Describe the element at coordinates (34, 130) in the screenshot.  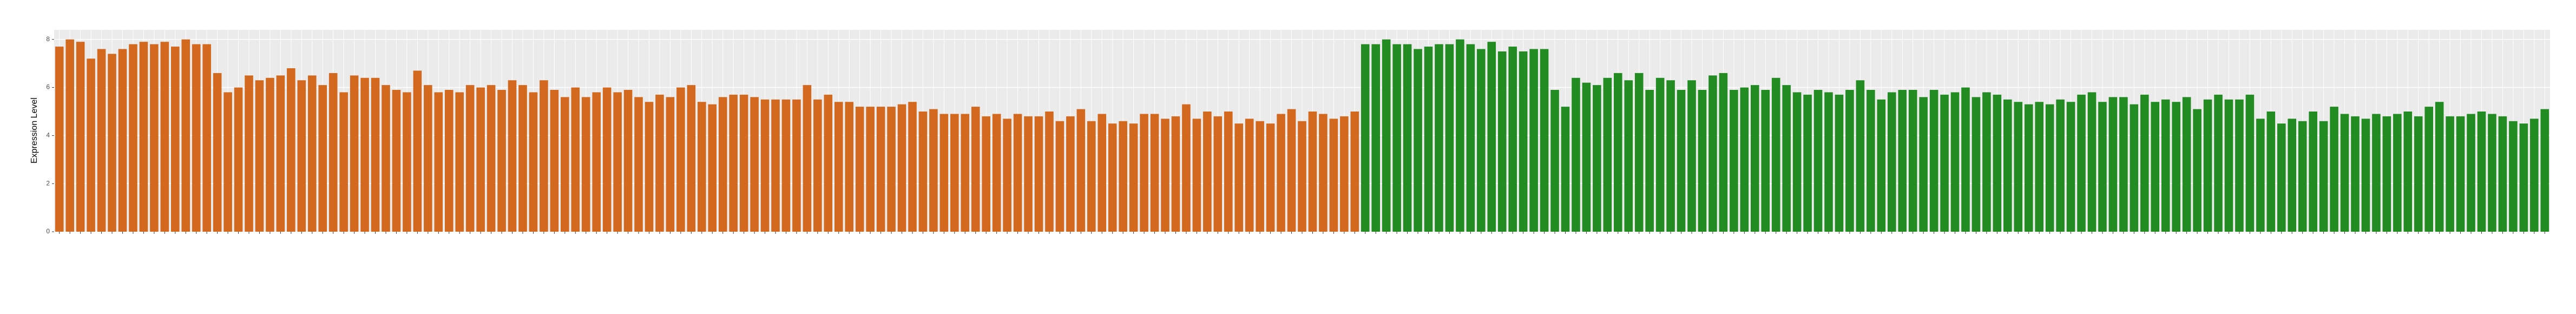
I see `y-axis-title: Expression Level` at that location.